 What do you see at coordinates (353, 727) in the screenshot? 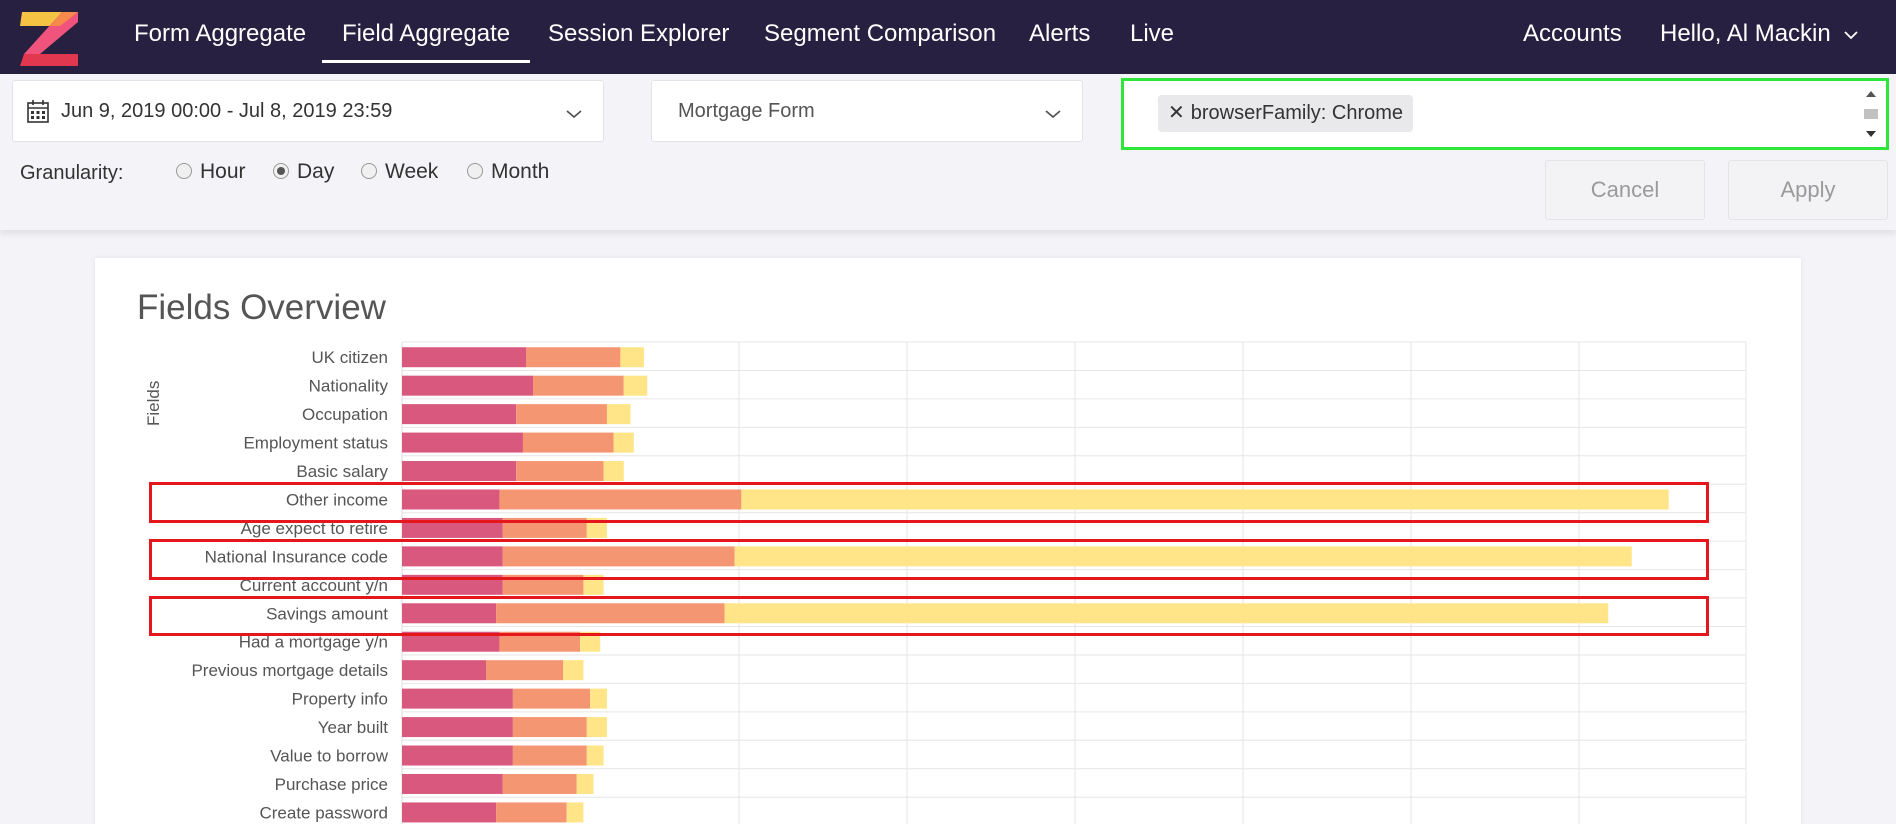
I see `y-tick-label: Year built` at bounding box center [353, 727].